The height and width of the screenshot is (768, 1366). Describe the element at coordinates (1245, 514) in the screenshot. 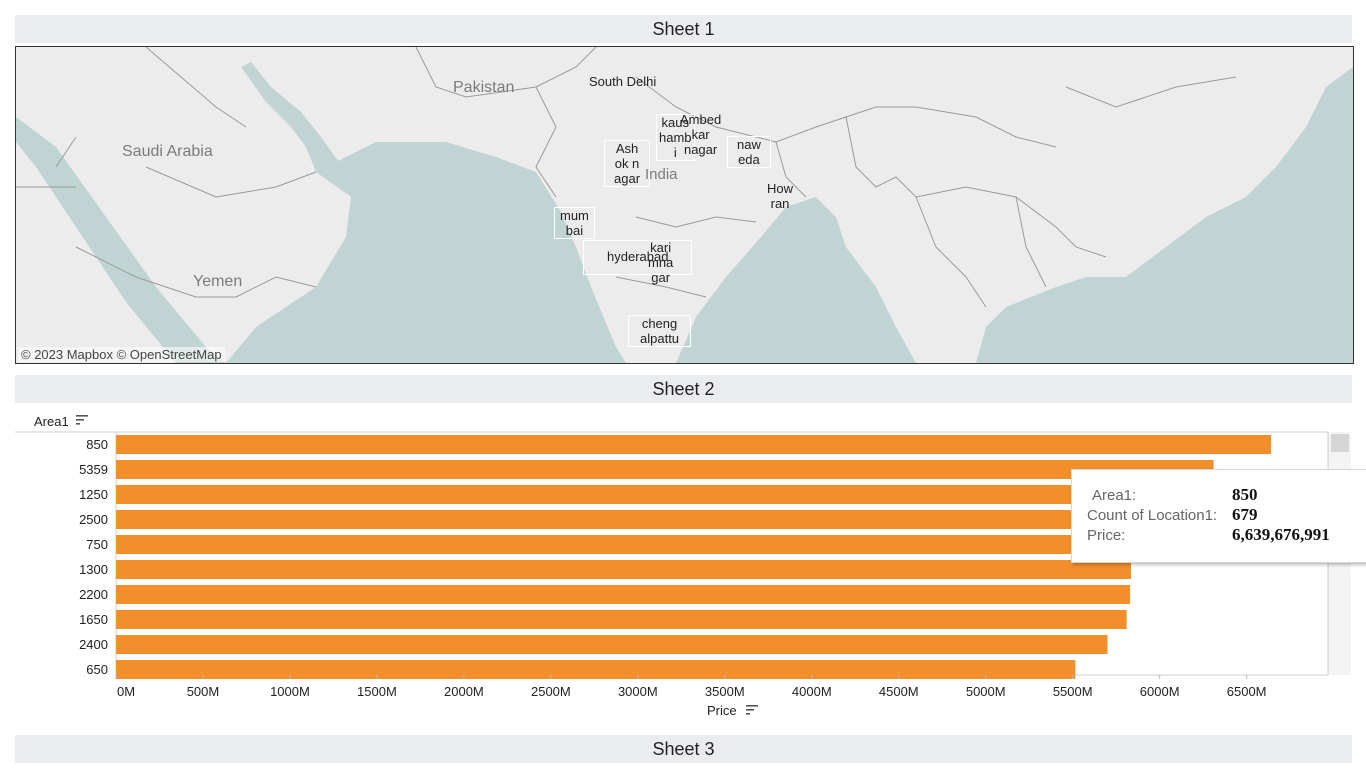

I see `tooltip-count-value: 679` at that location.